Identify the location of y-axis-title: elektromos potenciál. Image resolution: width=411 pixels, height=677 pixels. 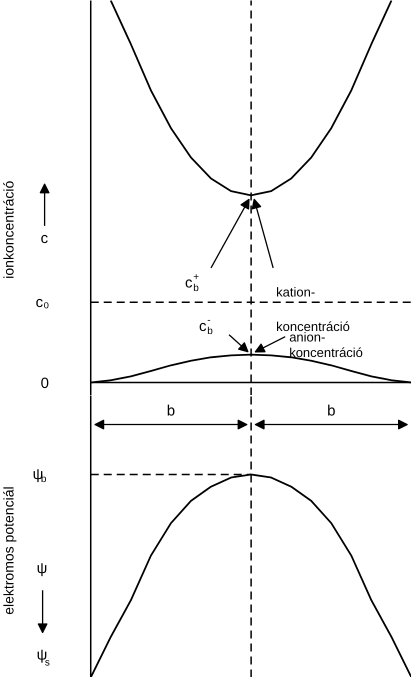
(8, 550).